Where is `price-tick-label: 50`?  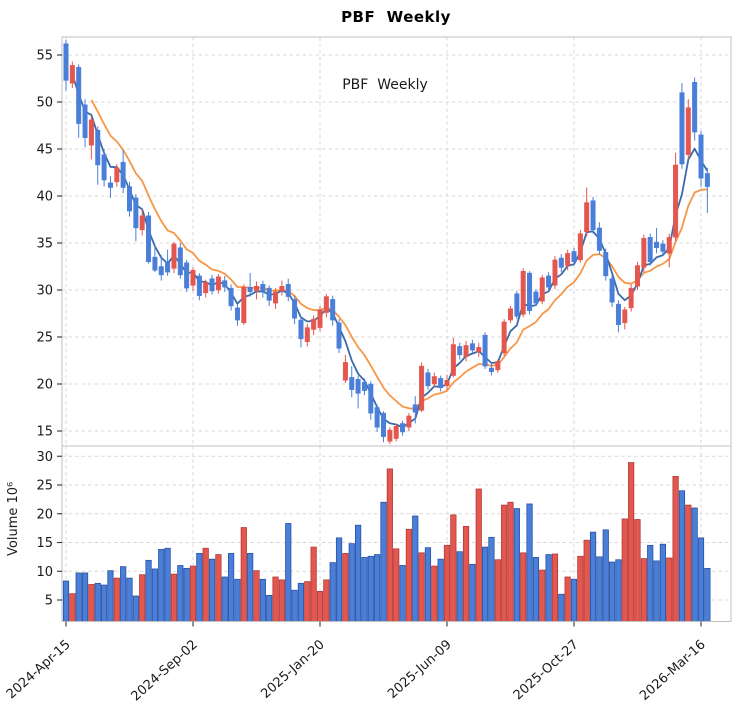 price-tick-label: 50 is located at coordinates (44, 103).